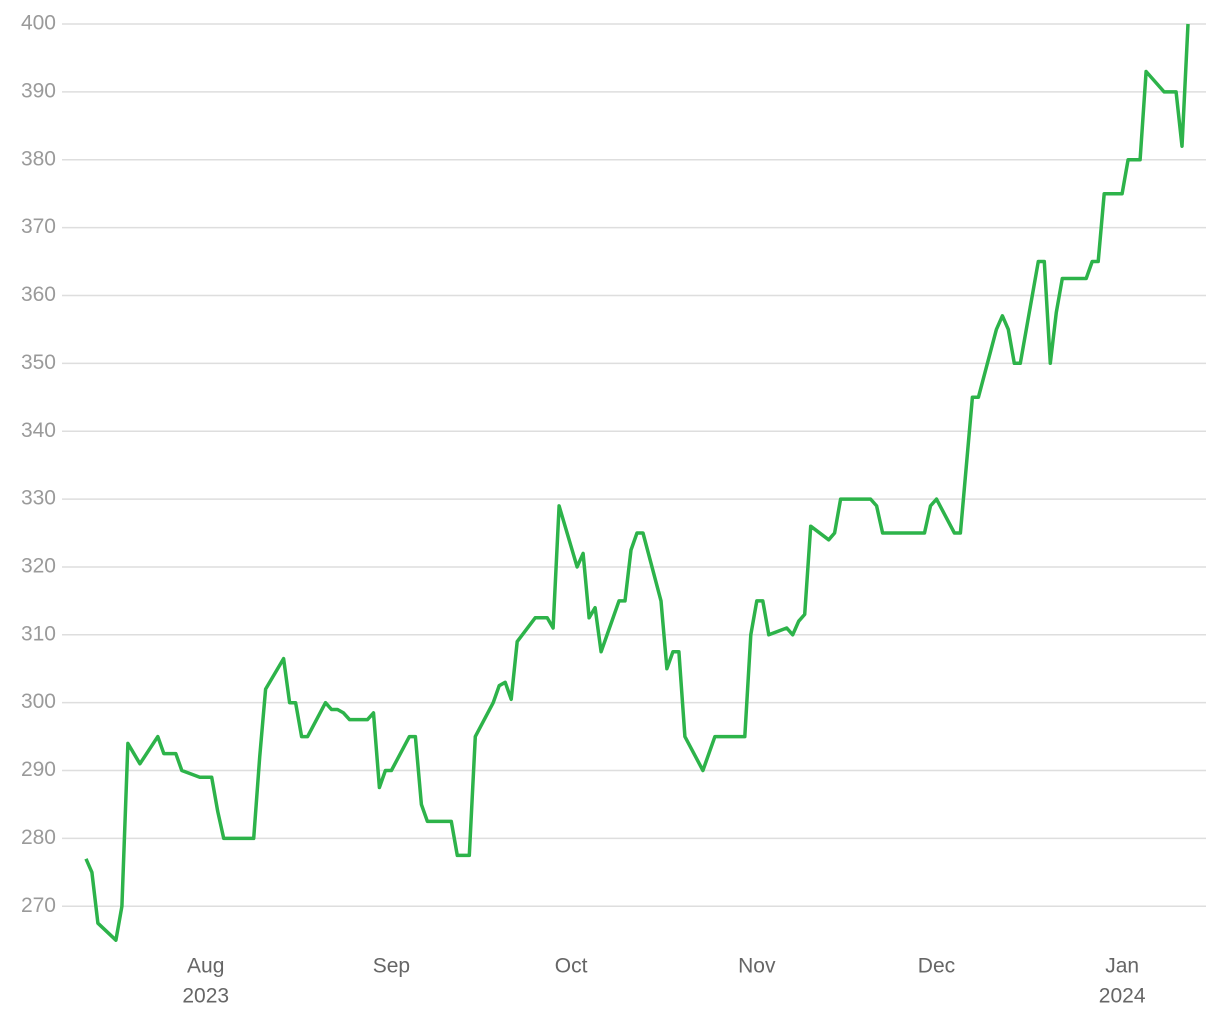 This screenshot has height=1020, width=1220. I want to click on y-tick-label: 320, so click(38, 565).